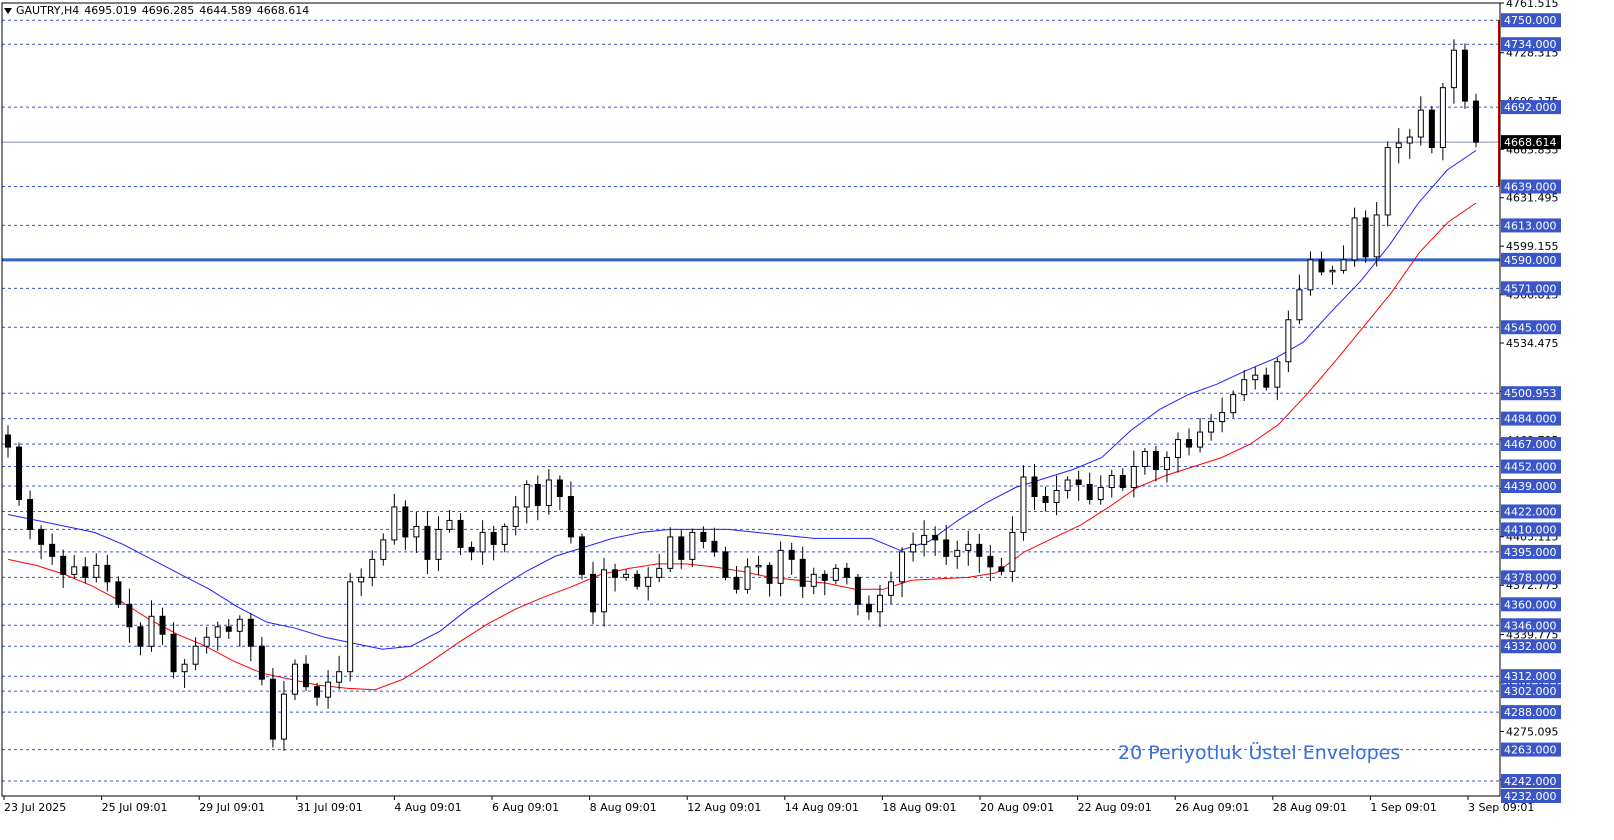 This screenshot has height=840, width=1614. What do you see at coordinates (283, 10) in the screenshot?
I see `close-value: 4668.614` at bounding box center [283, 10].